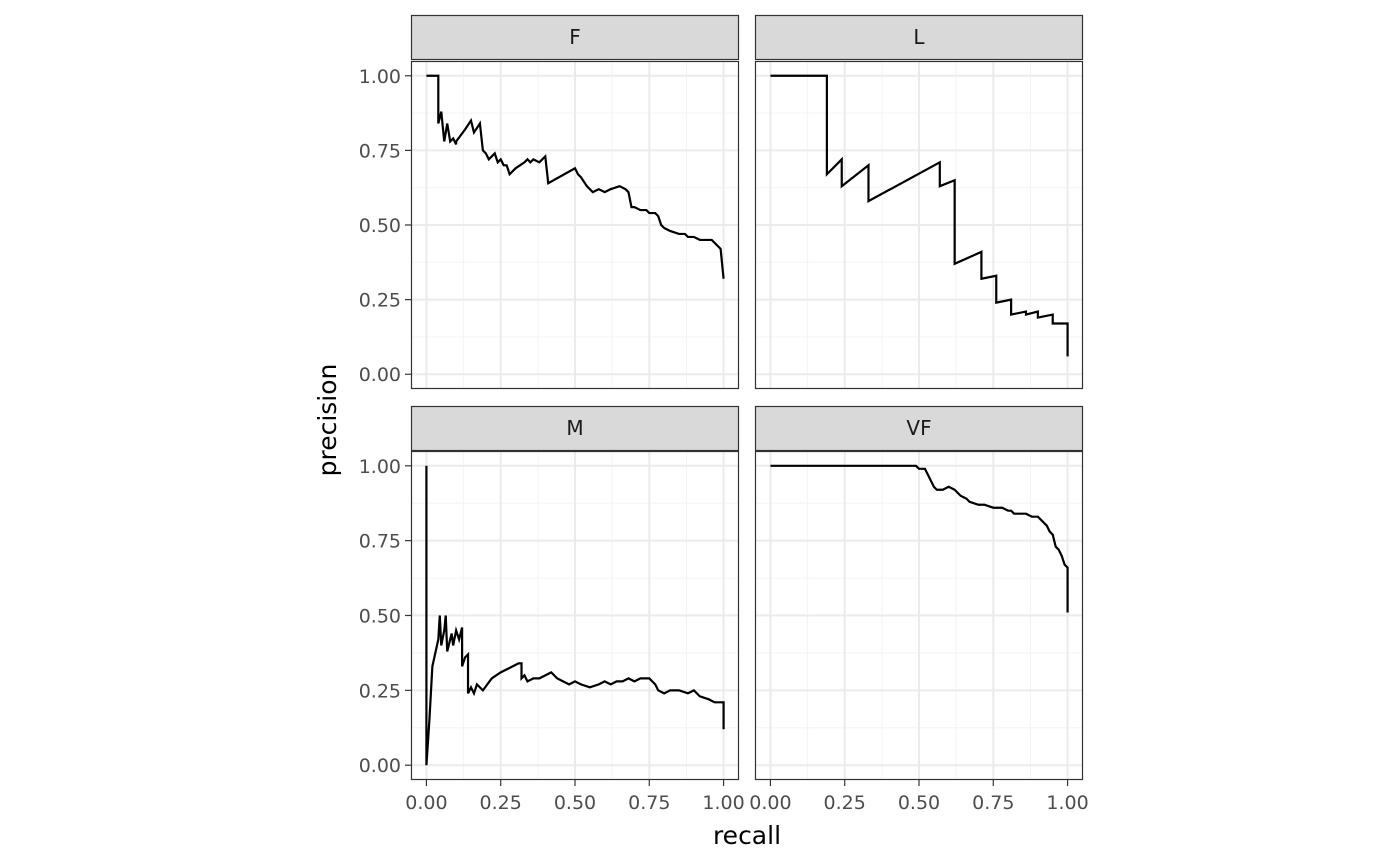 This screenshot has width=1400, height=866. I want to click on facet-strip-label: VF, so click(918, 428).